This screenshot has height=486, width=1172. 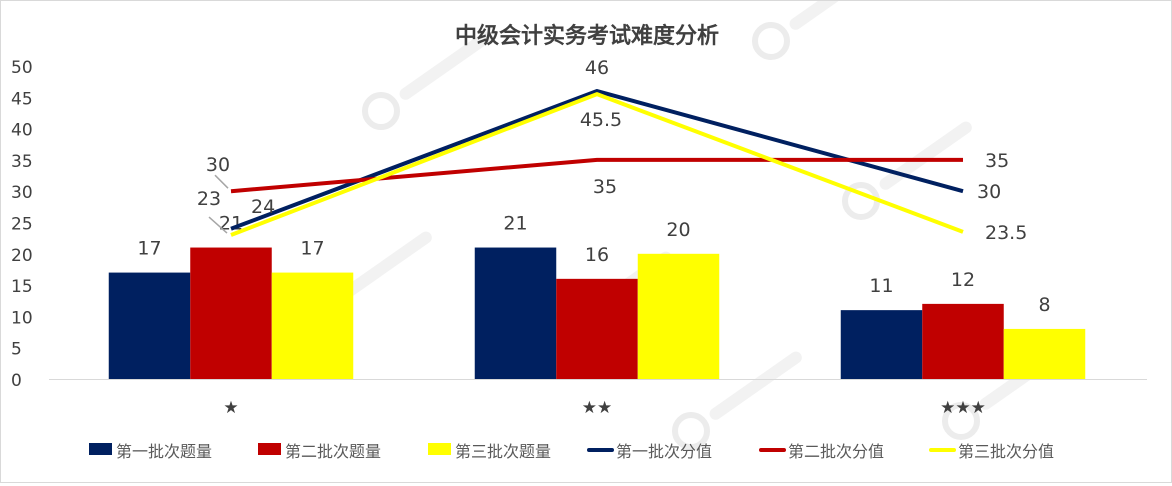 I want to click on y-tick-label: 20, so click(x=22, y=256).